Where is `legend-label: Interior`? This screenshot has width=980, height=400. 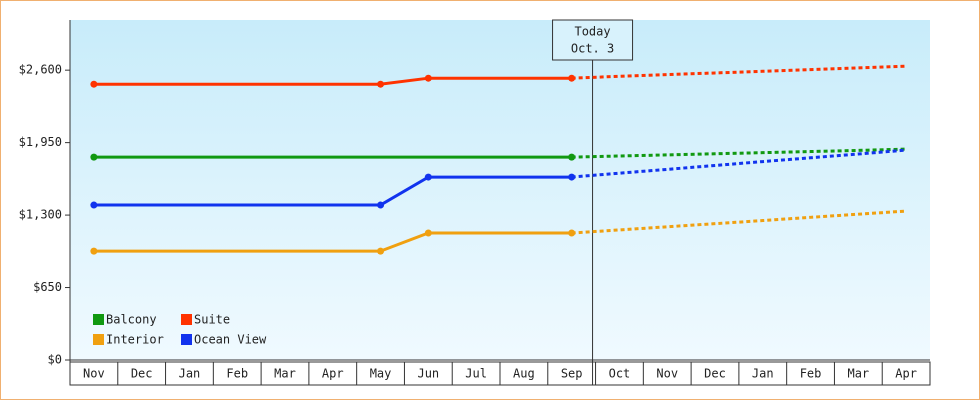
legend-label: Interior is located at coordinates (135, 340).